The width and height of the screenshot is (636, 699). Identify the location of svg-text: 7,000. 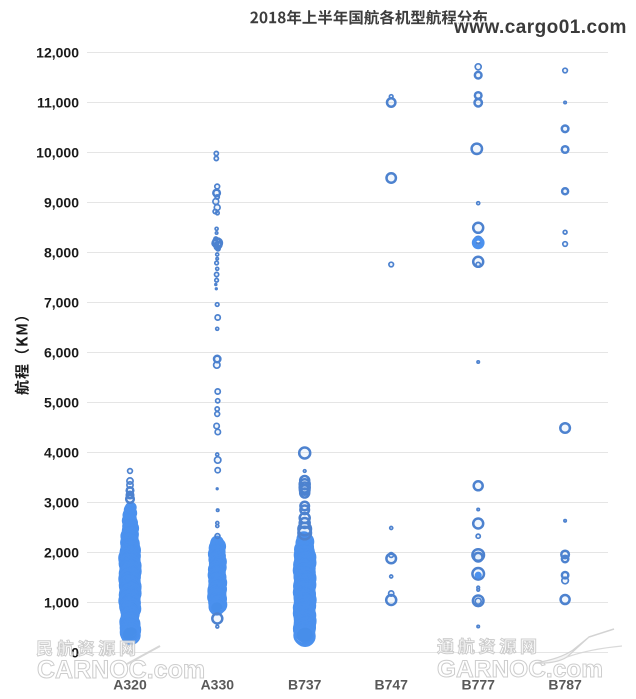
(61, 303).